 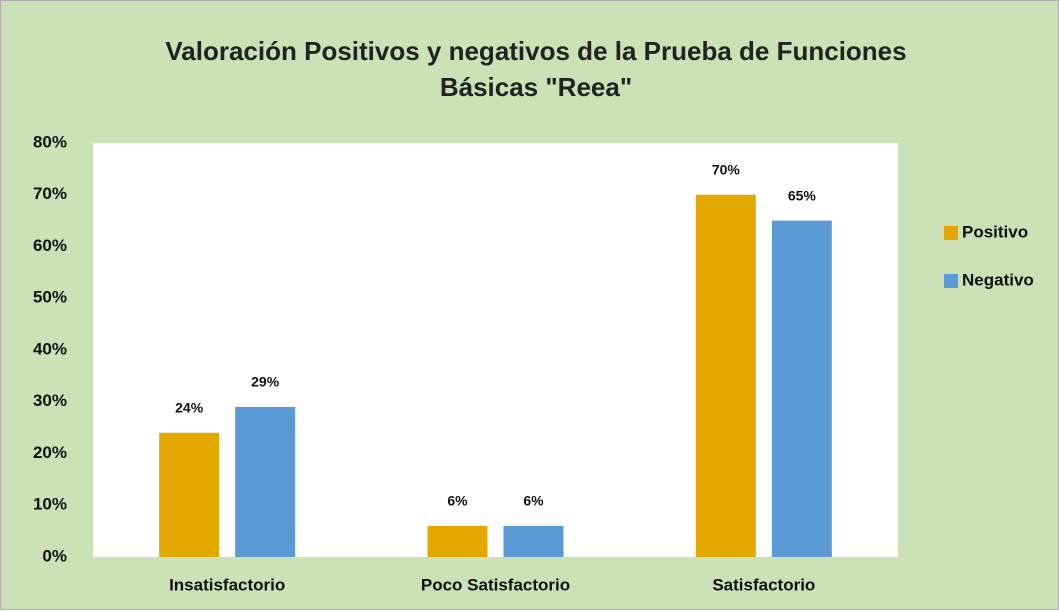 What do you see at coordinates (265, 382) in the screenshot?
I see `value-label: 29%` at bounding box center [265, 382].